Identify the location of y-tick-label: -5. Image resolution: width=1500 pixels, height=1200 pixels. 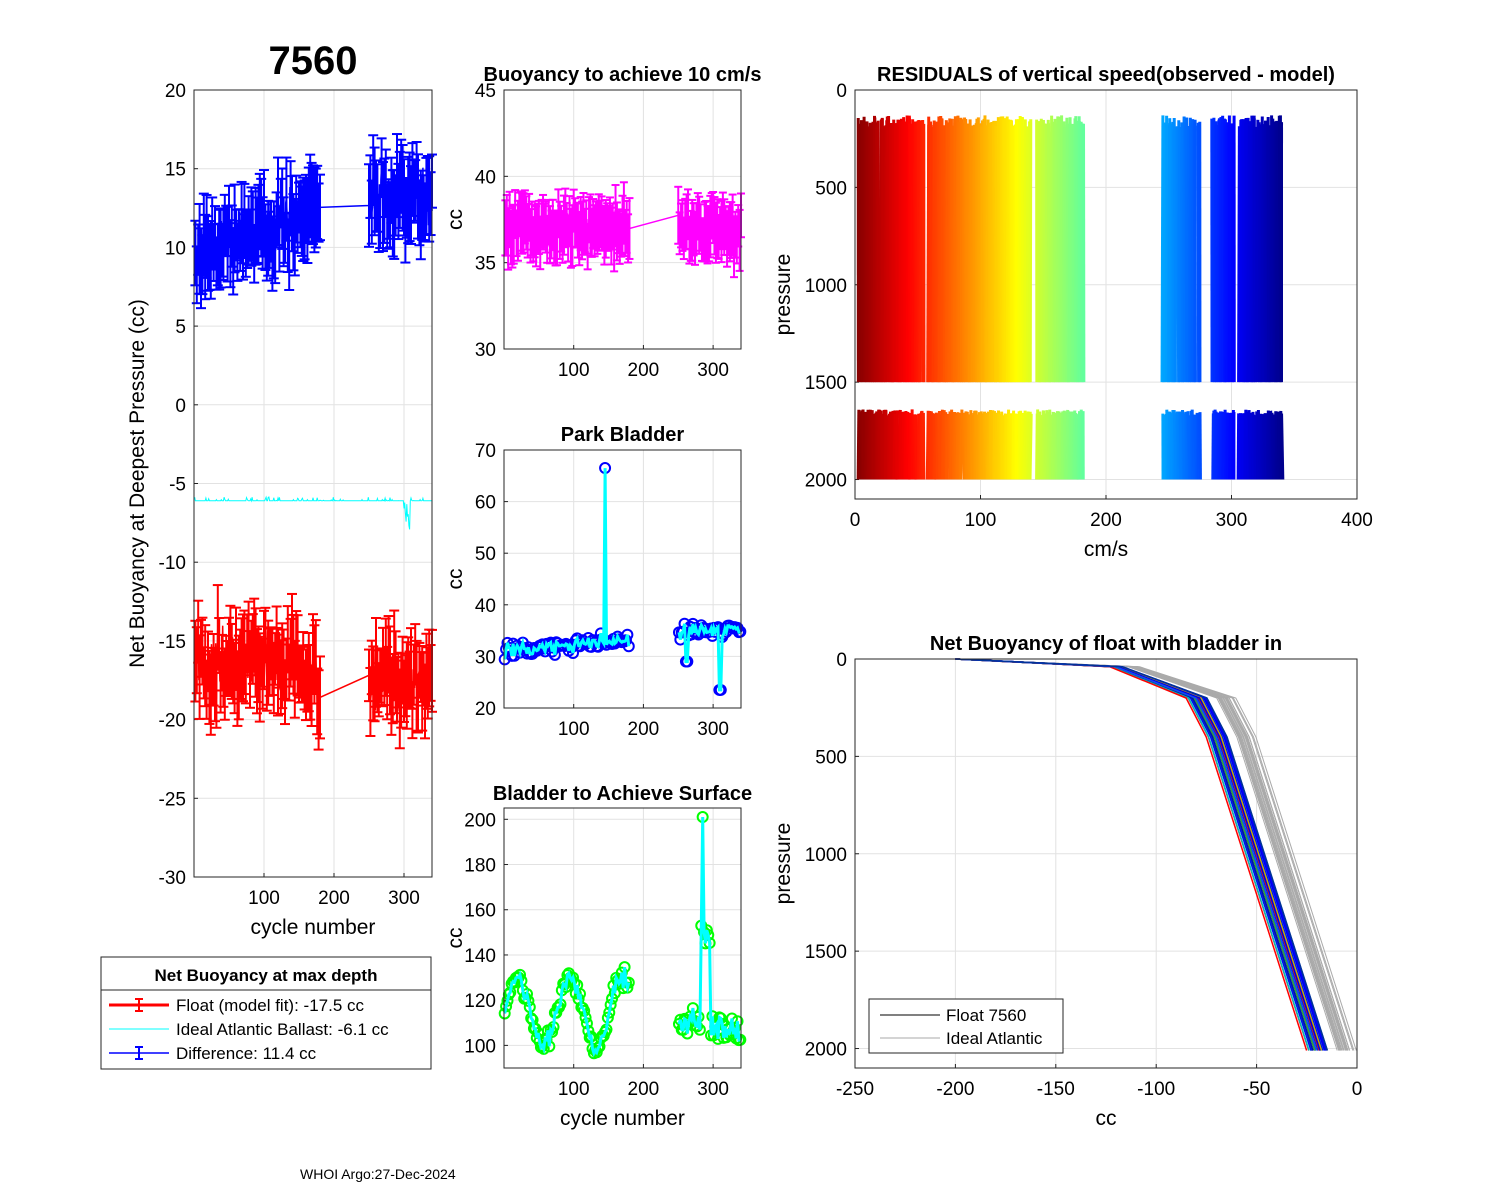
(177, 485).